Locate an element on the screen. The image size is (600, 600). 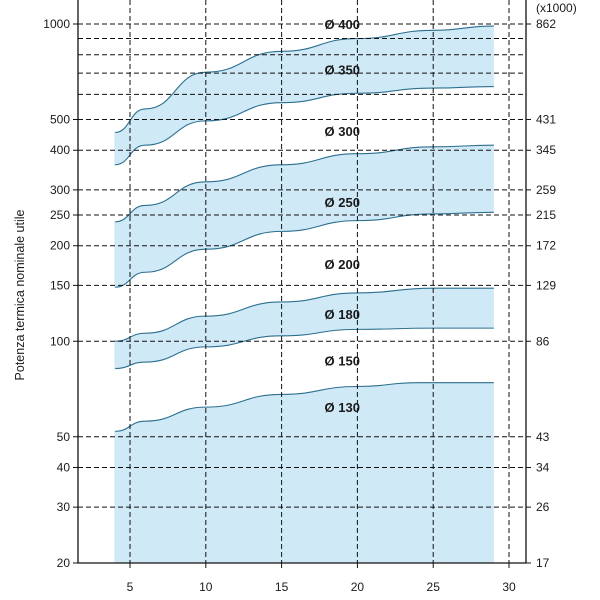
diameter-label: Ø 350 is located at coordinates (342, 69).